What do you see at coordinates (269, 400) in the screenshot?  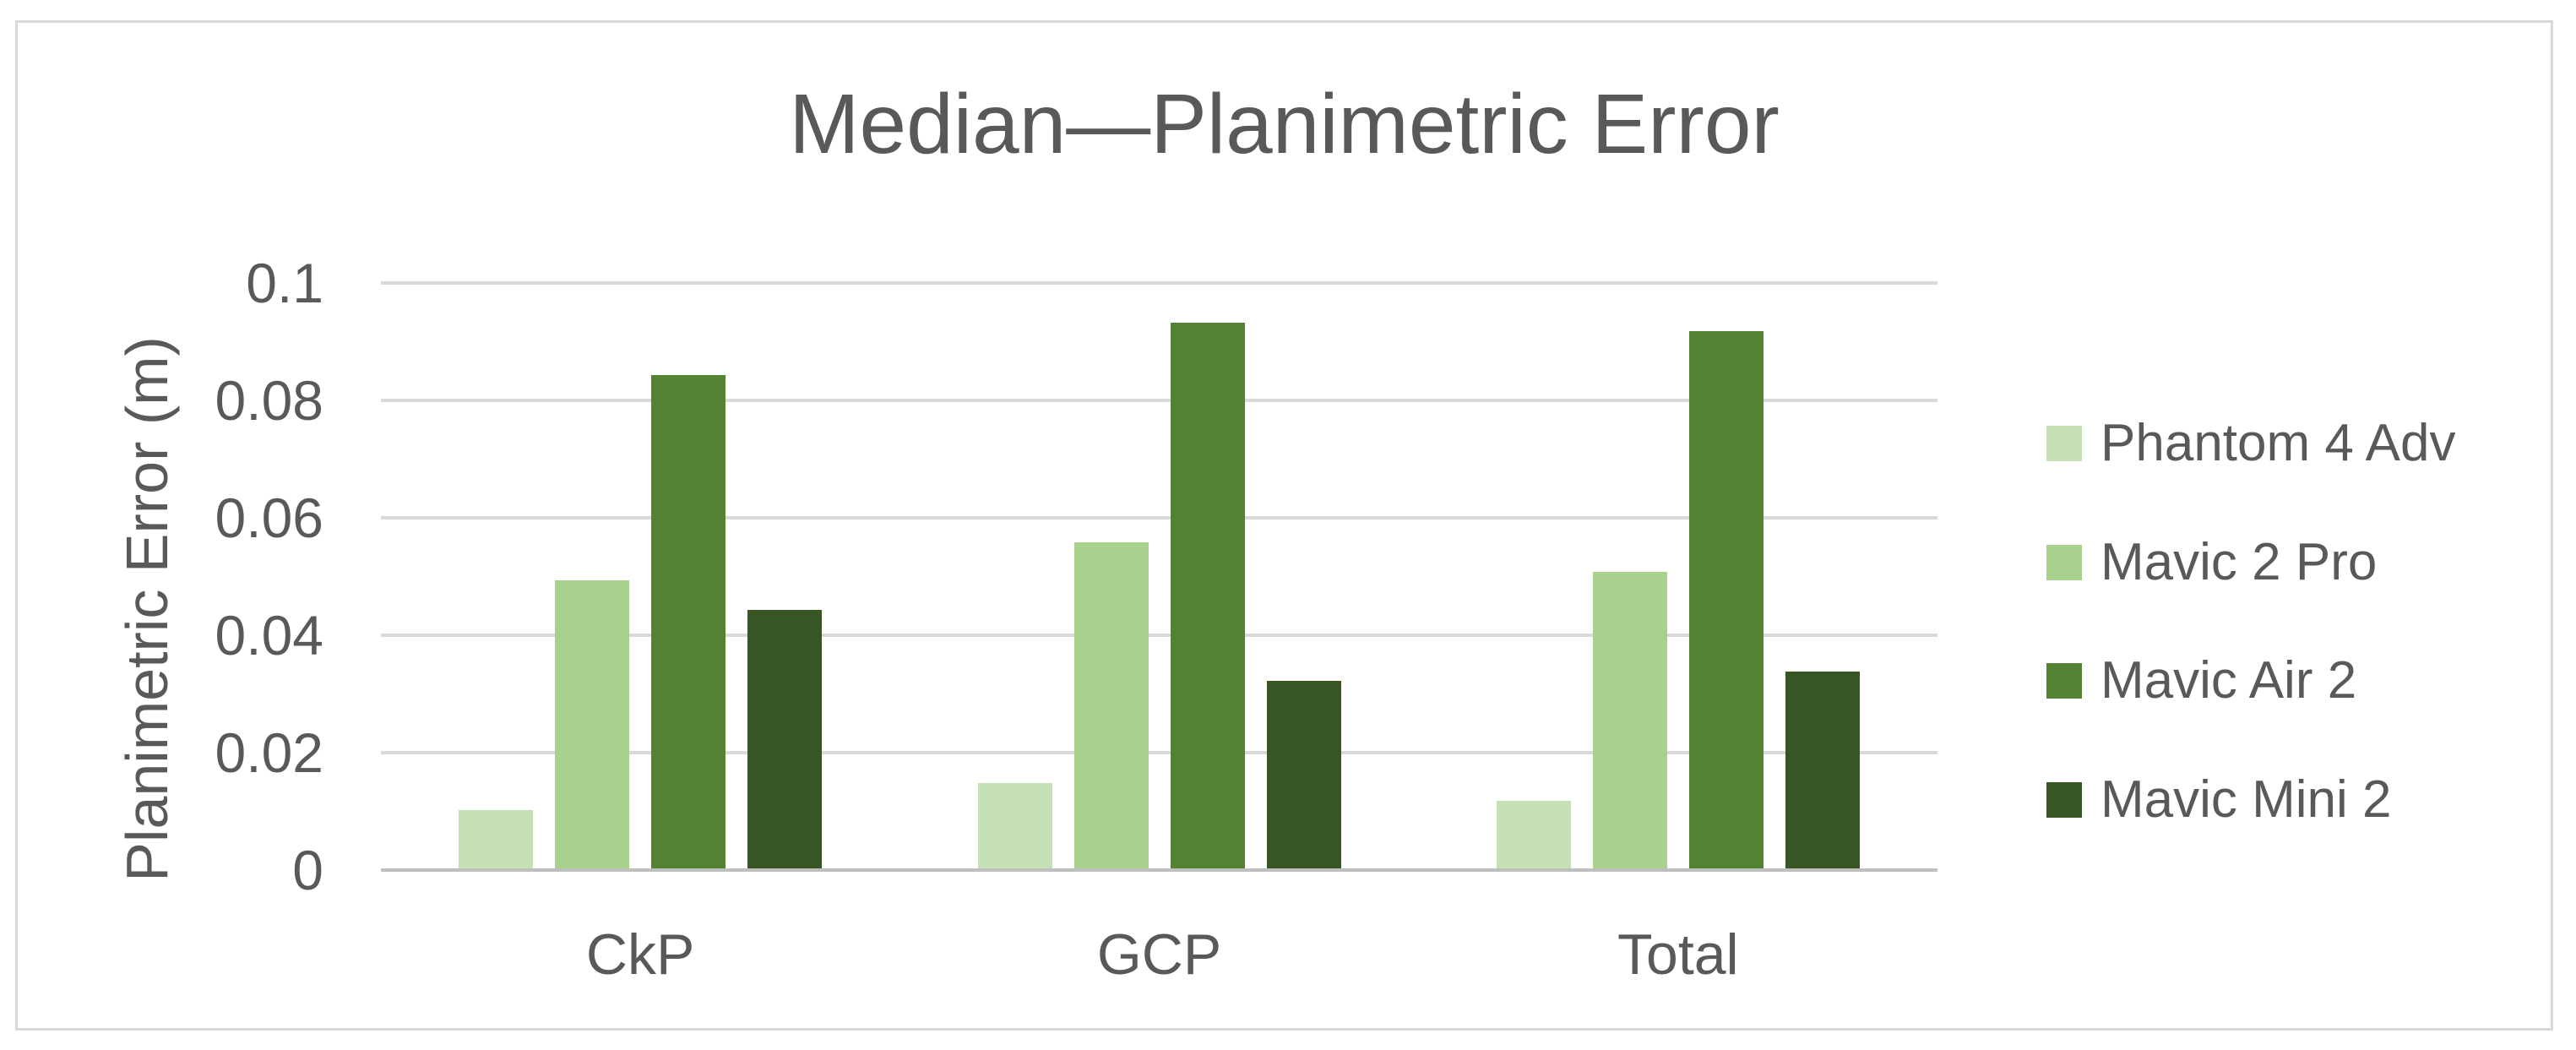 I see `y-tick-label: 0.08` at bounding box center [269, 400].